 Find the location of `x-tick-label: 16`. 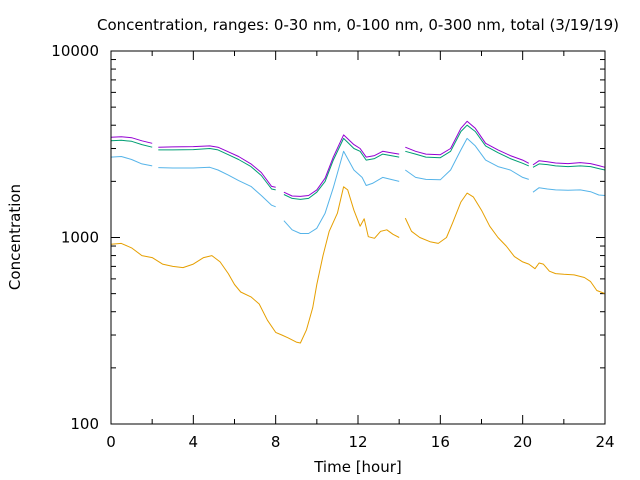

x-tick-label: 16 is located at coordinates (440, 442).